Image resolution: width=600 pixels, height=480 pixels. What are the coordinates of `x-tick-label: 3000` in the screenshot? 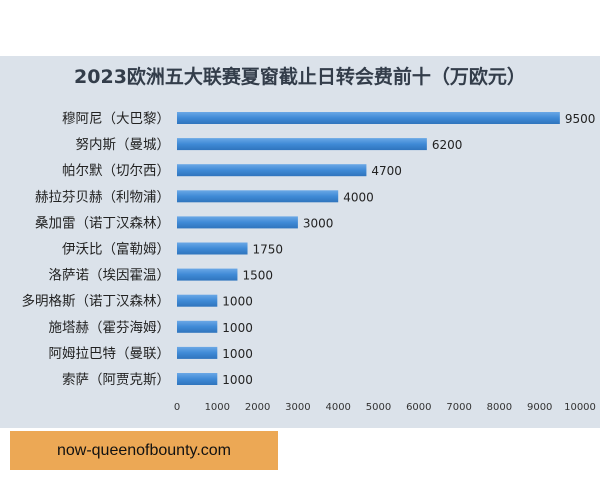 It's located at (297, 407).